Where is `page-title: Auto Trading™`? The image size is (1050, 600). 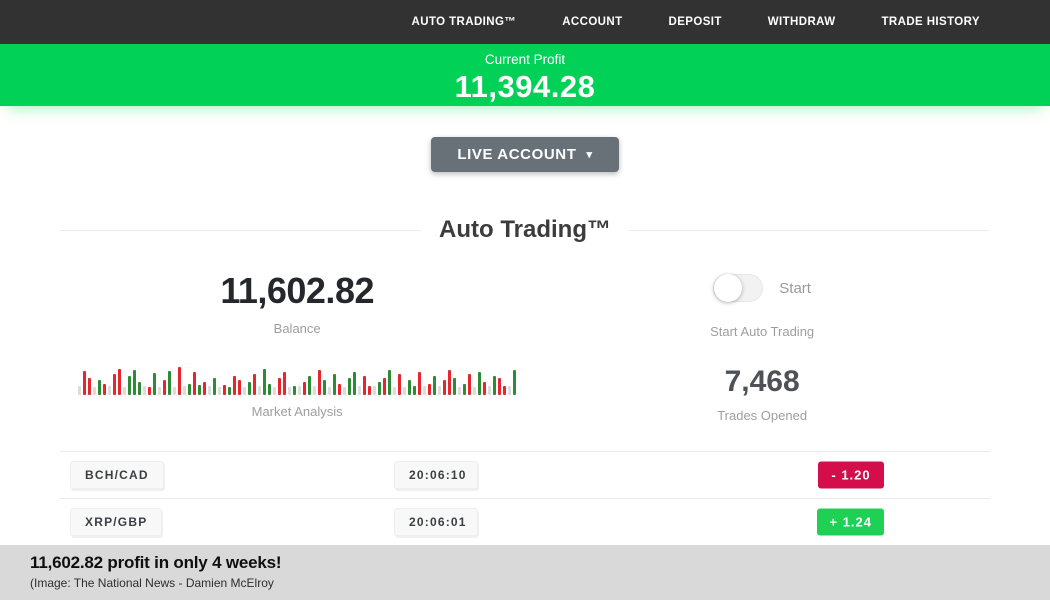 page-title: Auto Trading™ is located at coordinates (525, 229).